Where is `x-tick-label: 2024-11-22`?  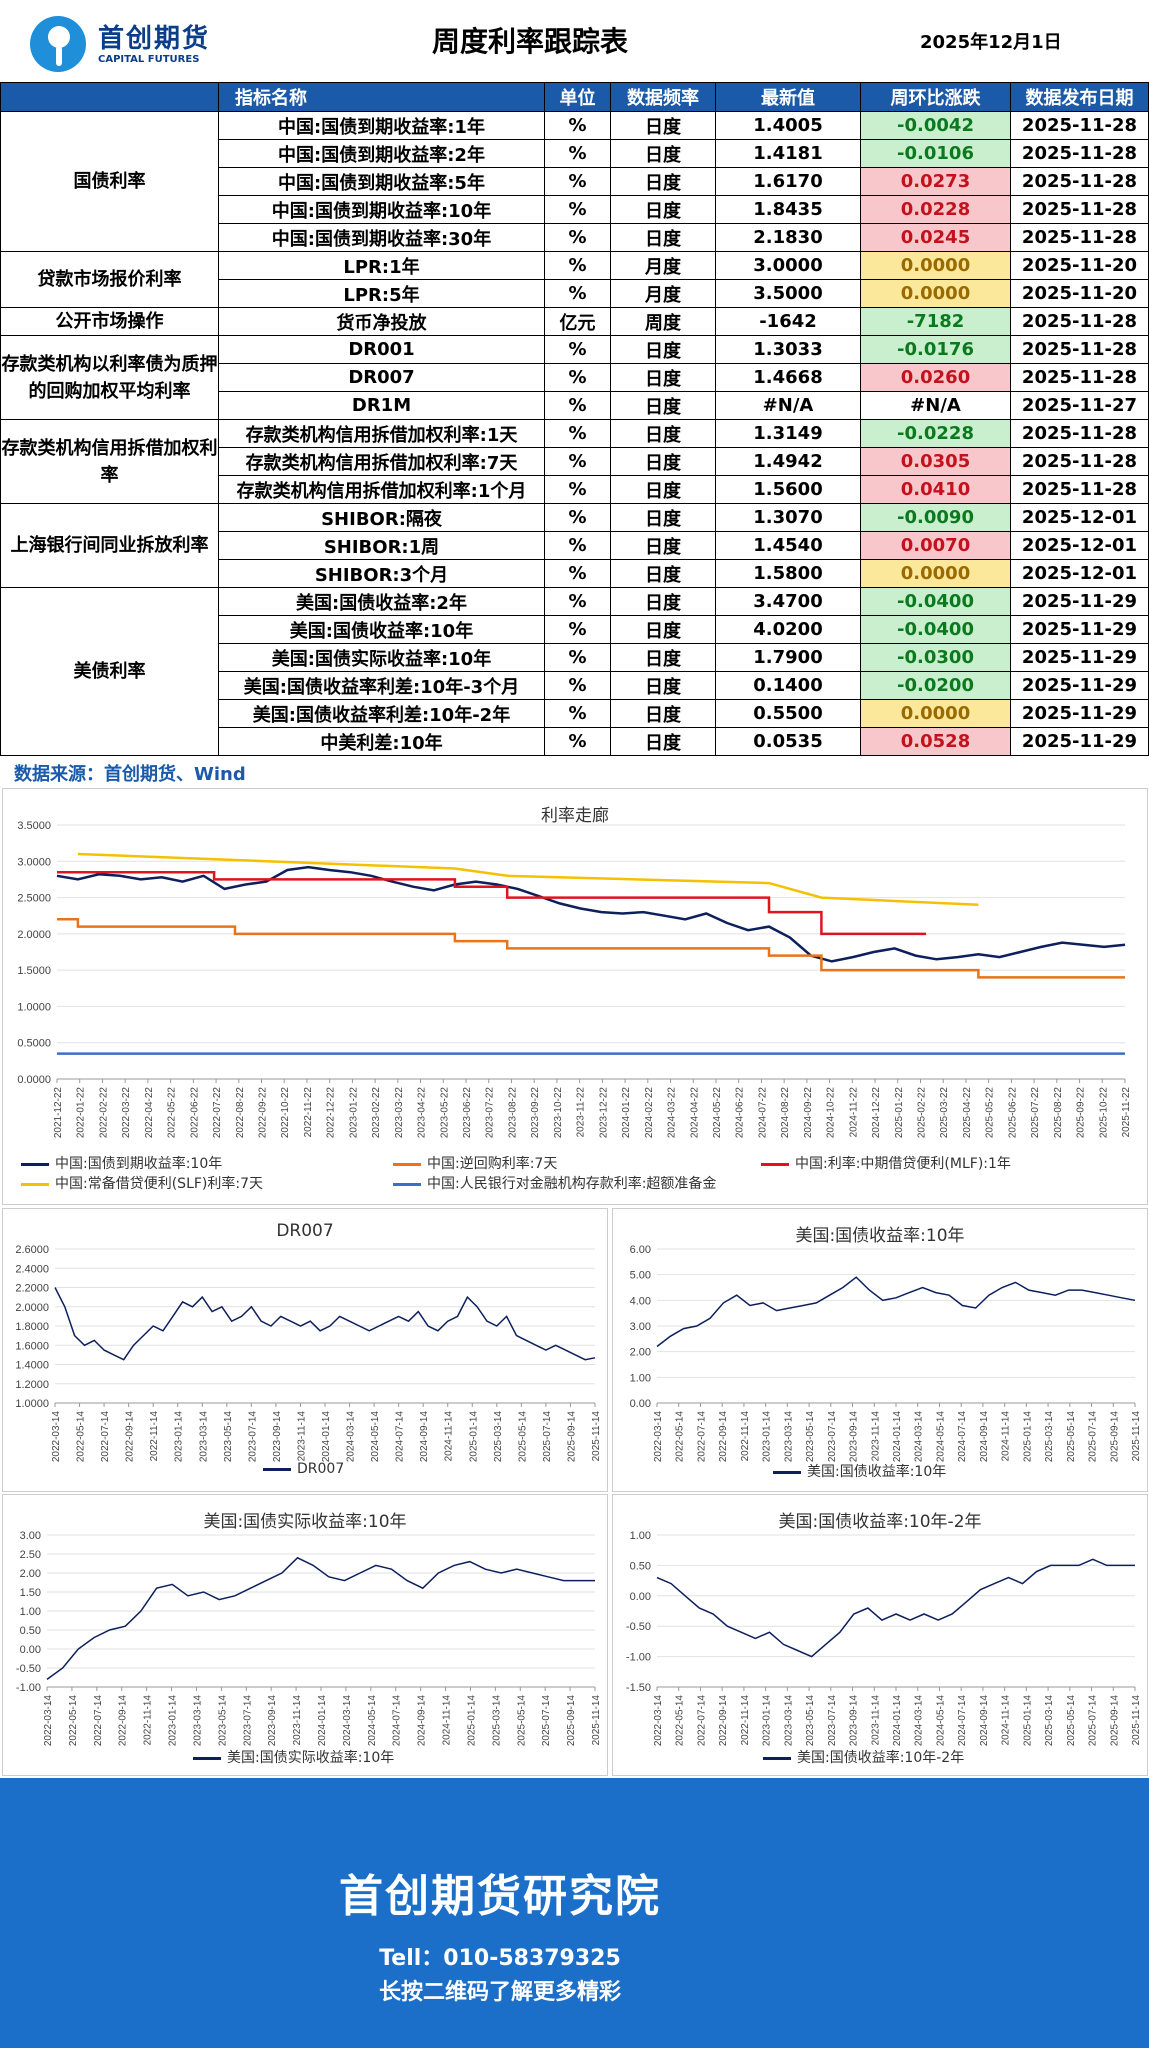
x-tick-label: 2024-11-22 is located at coordinates (853, 1112).